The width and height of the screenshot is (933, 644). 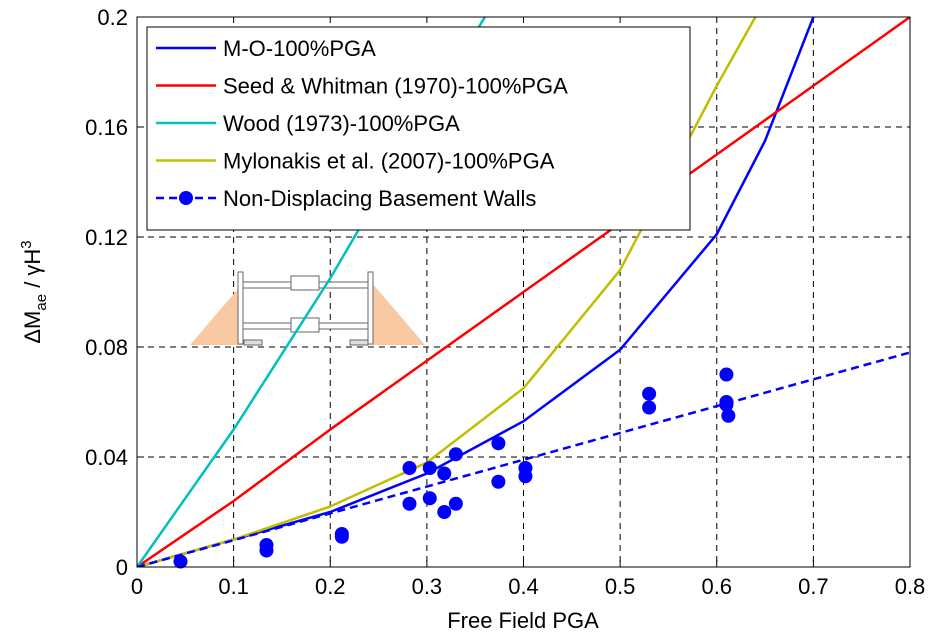 What do you see at coordinates (233, 586) in the screenshot?
I see `x-tick-label: 0.1` at bounding box center [233, 586].